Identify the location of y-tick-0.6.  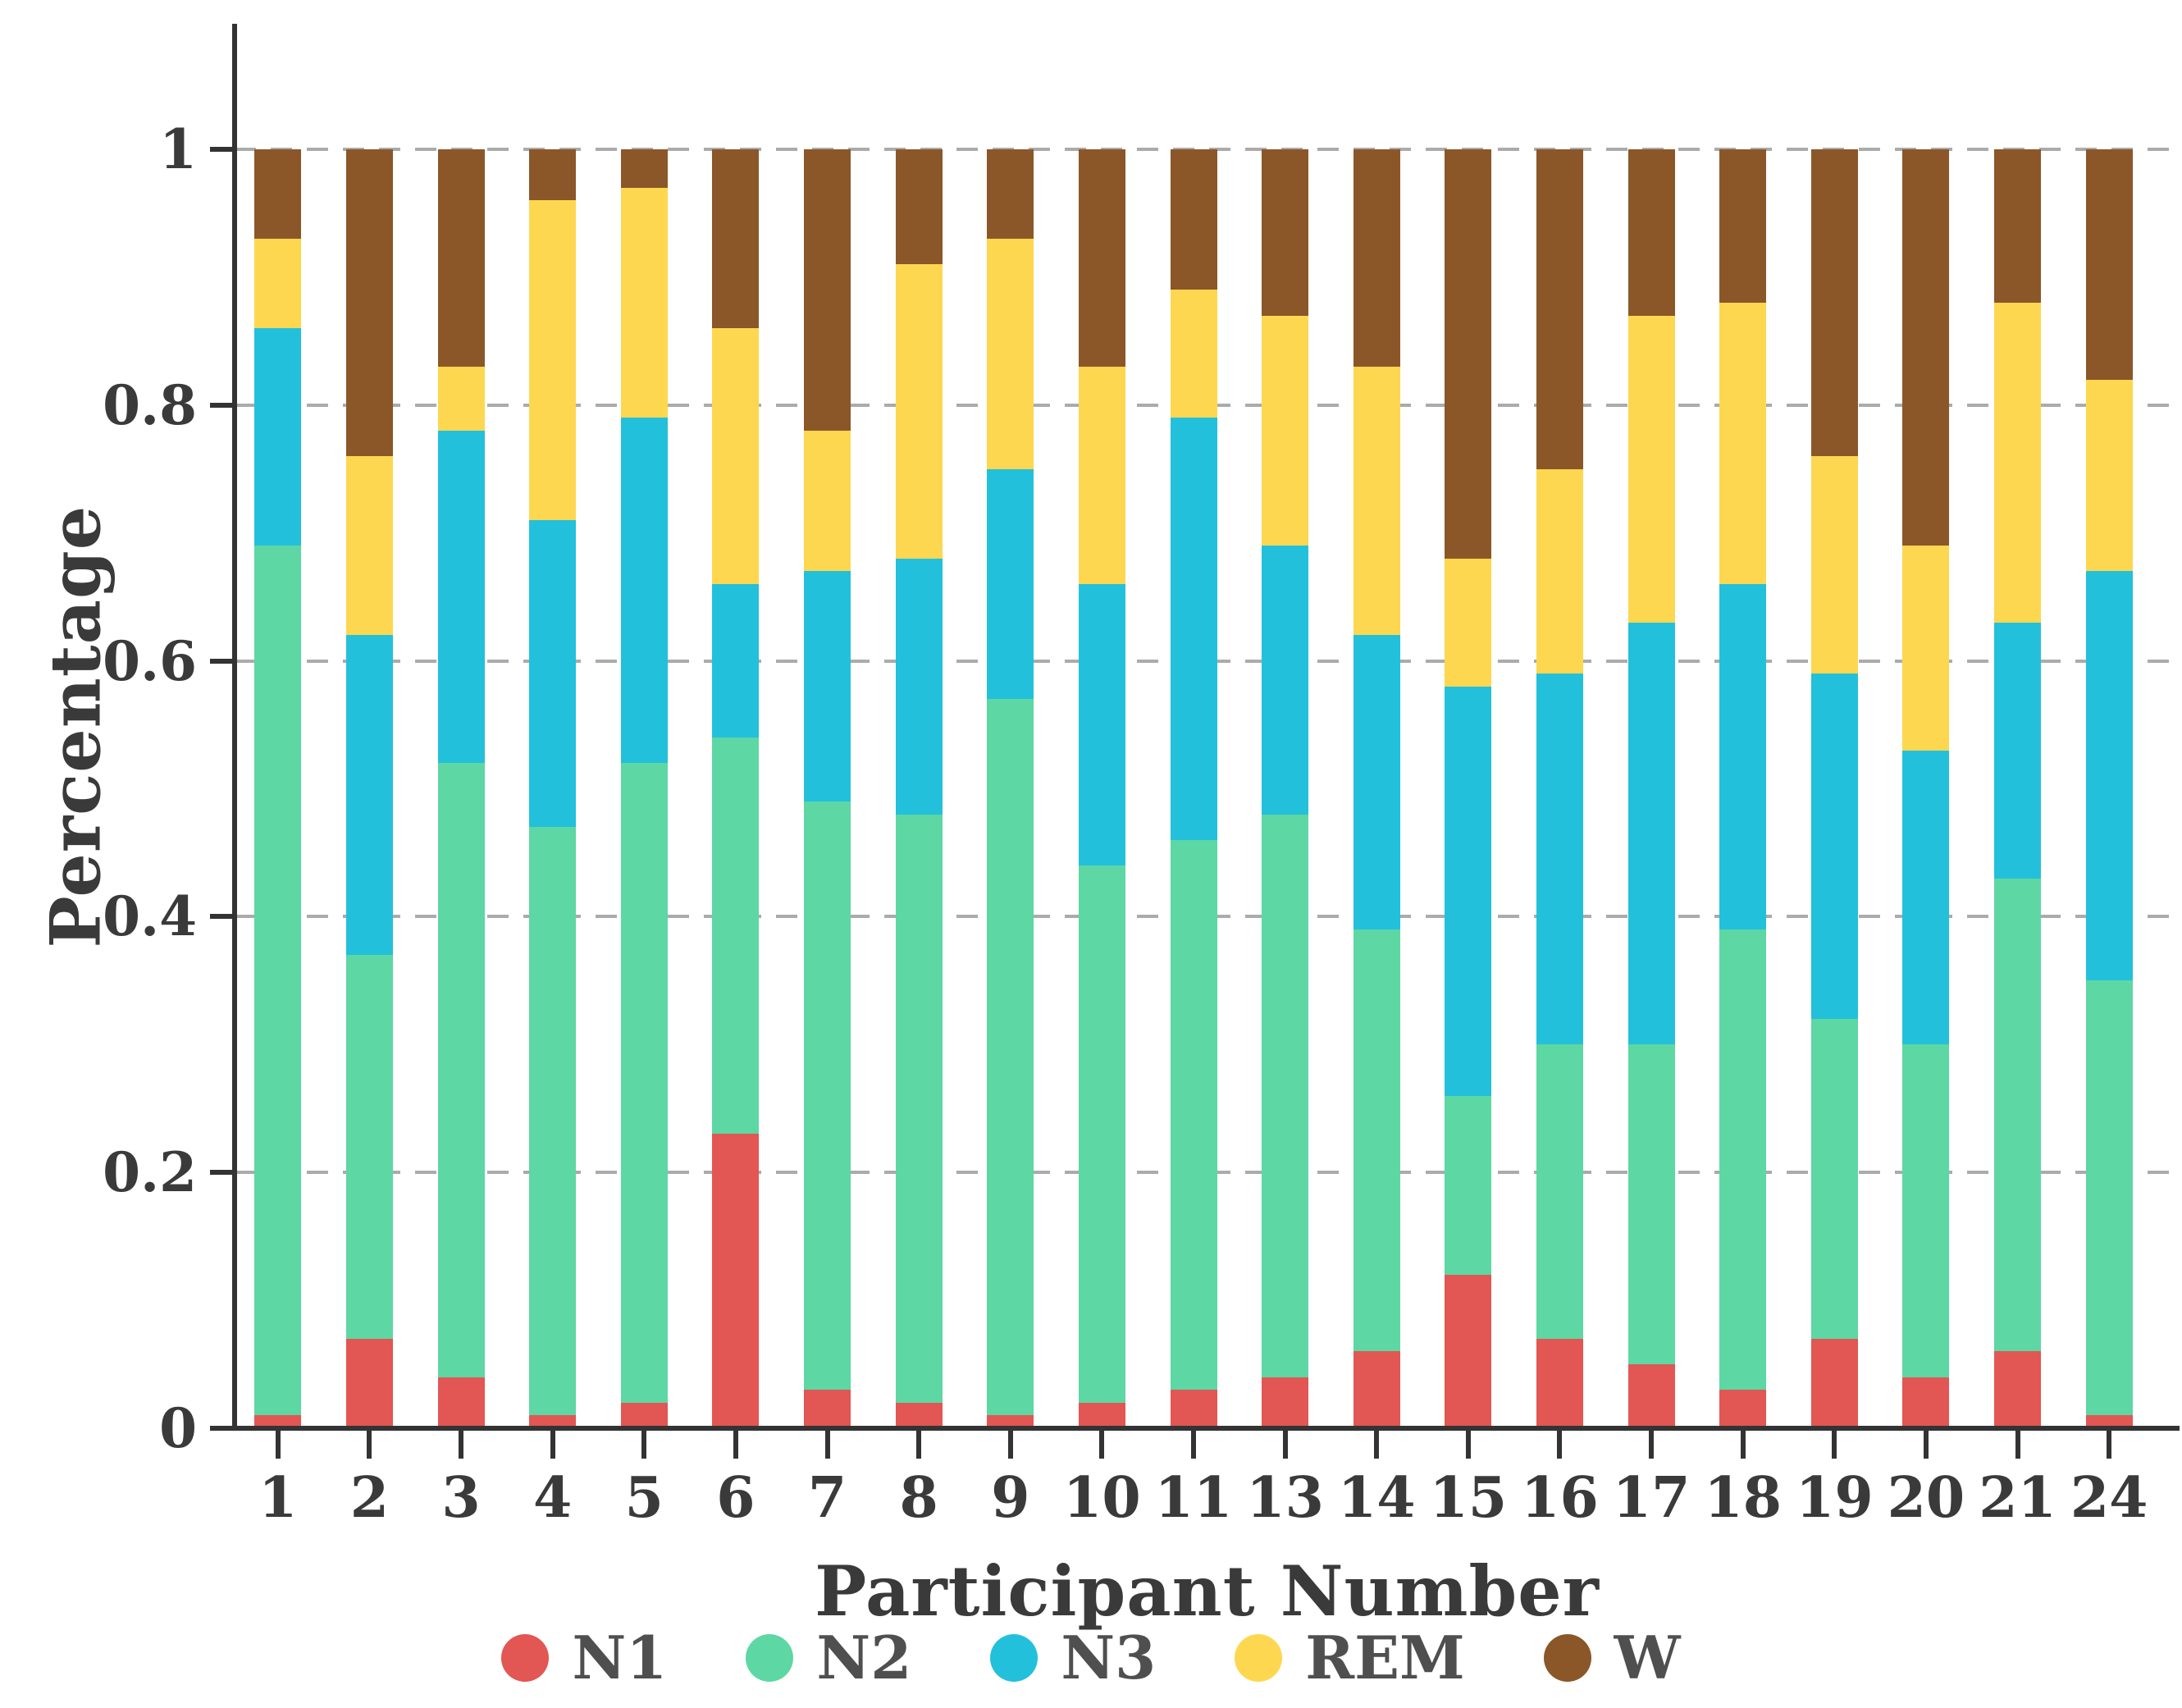
(223, 661).